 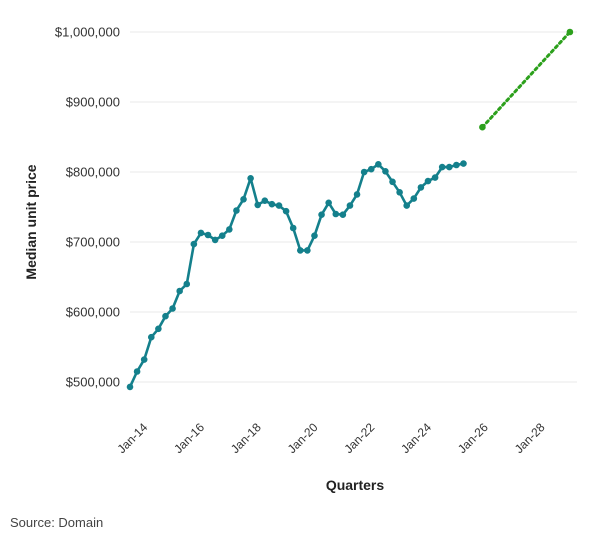 What do you see at coordinates (189, 438) in the screenshot?
I see `x-tick-label: Jan-16` at bounding box center [189, 438].